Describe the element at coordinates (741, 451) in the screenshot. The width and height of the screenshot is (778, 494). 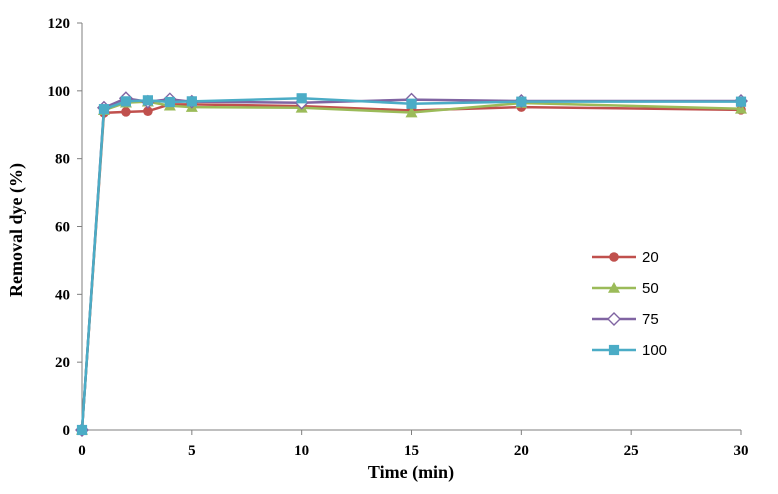
I see `x-tick-label: 30` at that location.